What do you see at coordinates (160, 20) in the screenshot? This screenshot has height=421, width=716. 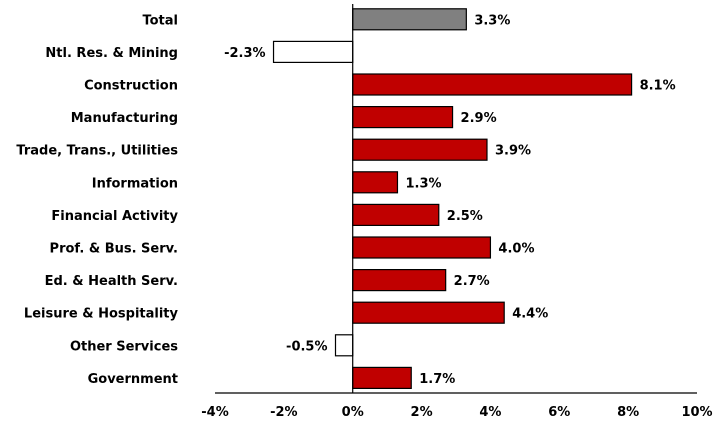 I see `category-label-0: Total` at bounding box center [160, 20].